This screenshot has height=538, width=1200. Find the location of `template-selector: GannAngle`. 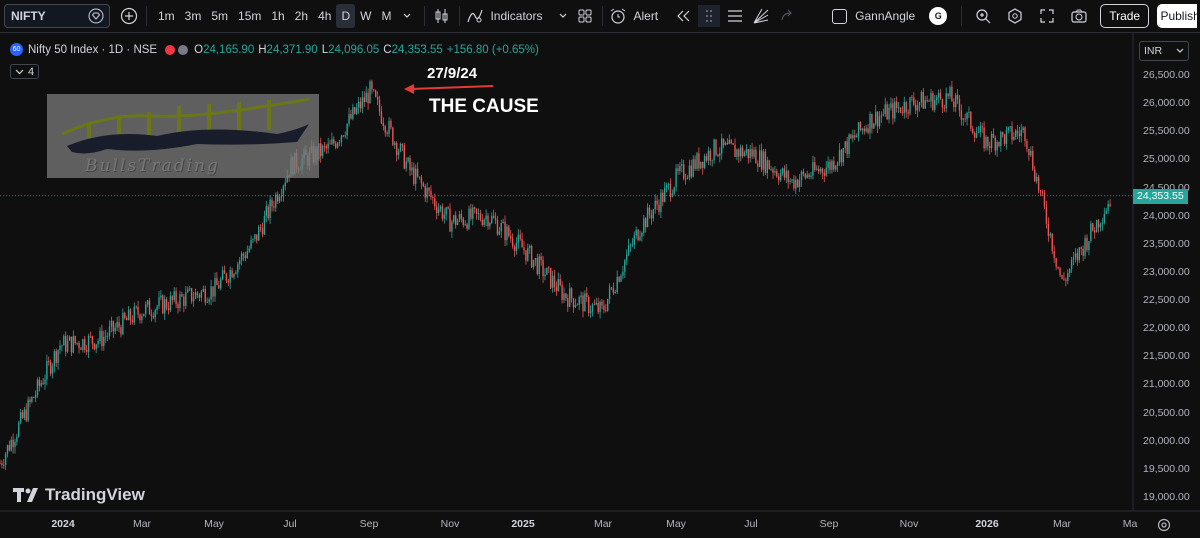

template-selector: GannAngle is located at coordinates (873, 16).